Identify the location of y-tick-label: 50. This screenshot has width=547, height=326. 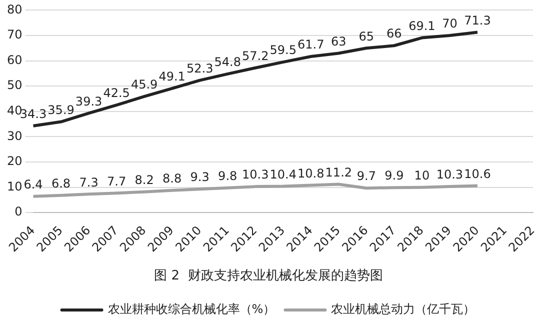
(14, 85).